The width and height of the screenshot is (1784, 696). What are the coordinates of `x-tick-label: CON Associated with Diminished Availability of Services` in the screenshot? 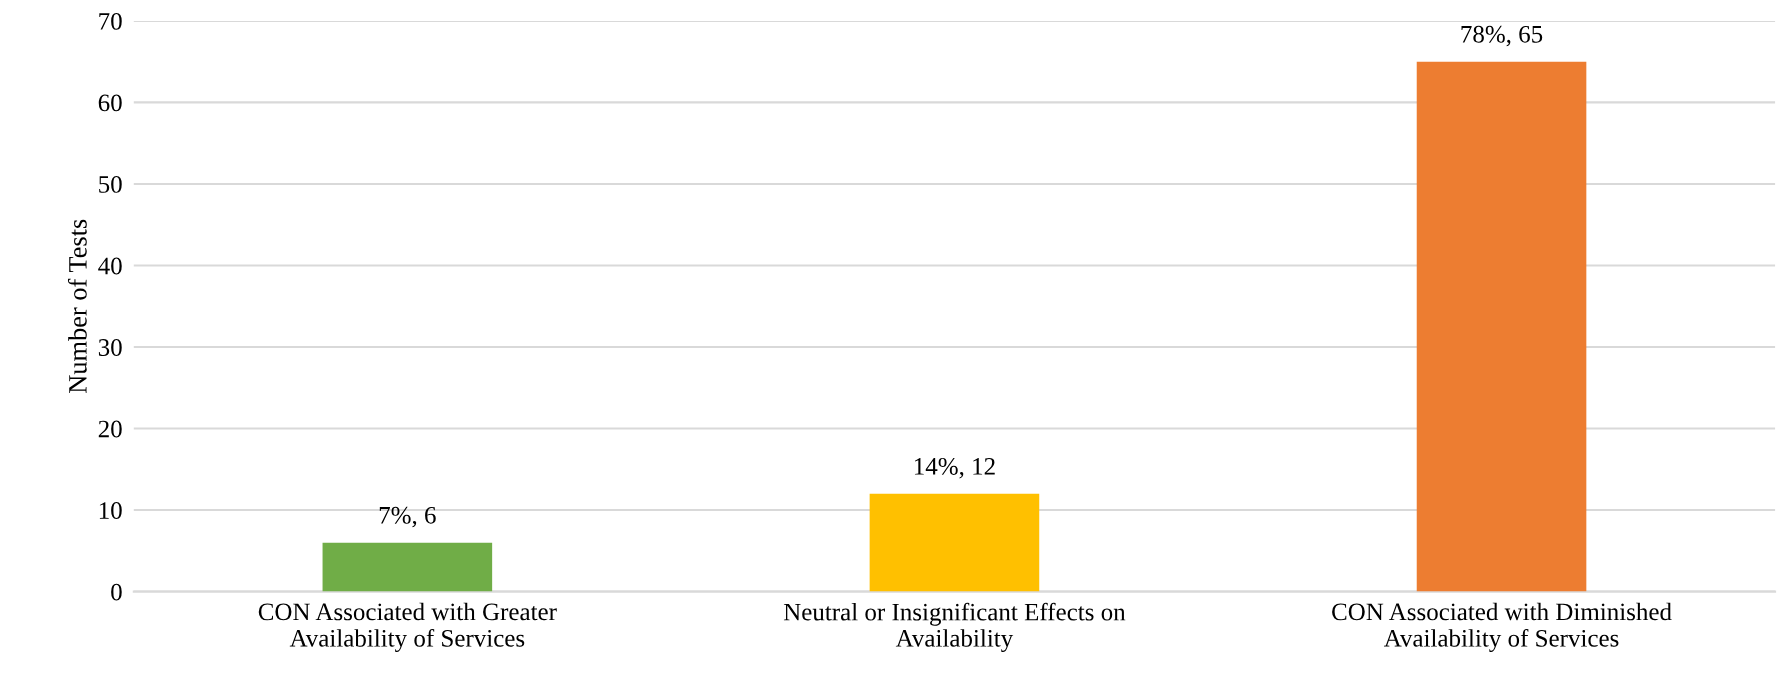 It's located at (1502, 627).